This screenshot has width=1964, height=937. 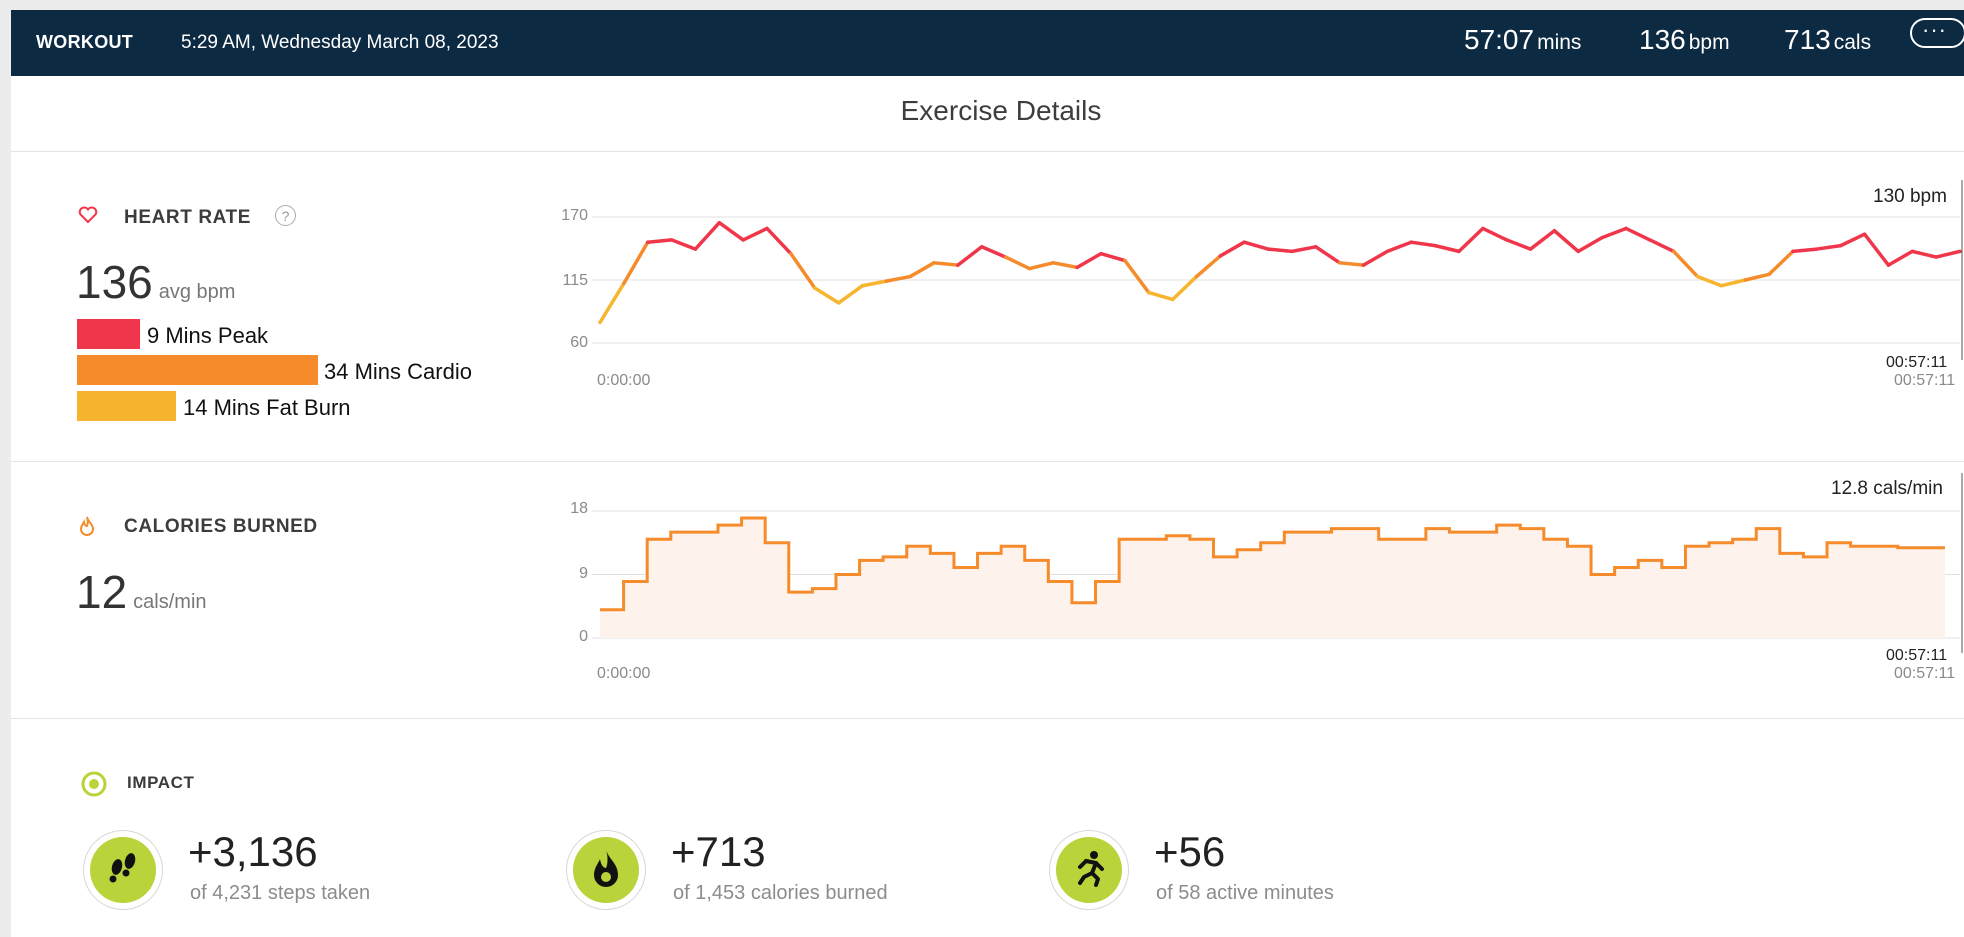 I want to click on calories-current-label: 12.8 cals/min, so click(x=1887, y=488).